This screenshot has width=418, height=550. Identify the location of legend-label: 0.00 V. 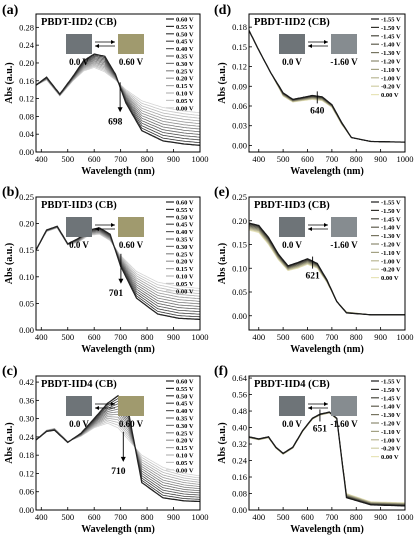
(185, 470).